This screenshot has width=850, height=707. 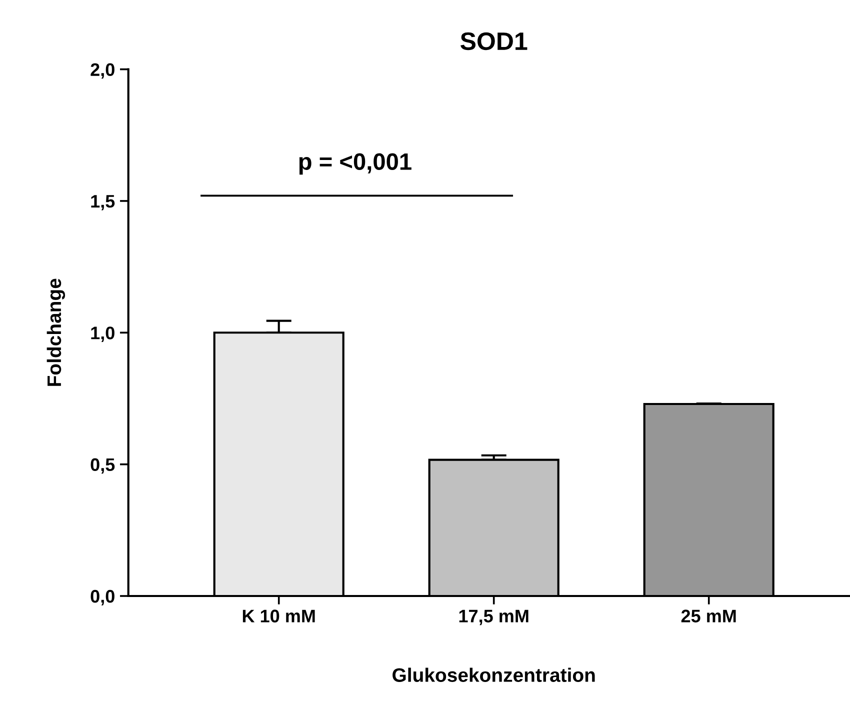 I want to click on y-axis-title: Foldchange, so click(x=56, y=332).